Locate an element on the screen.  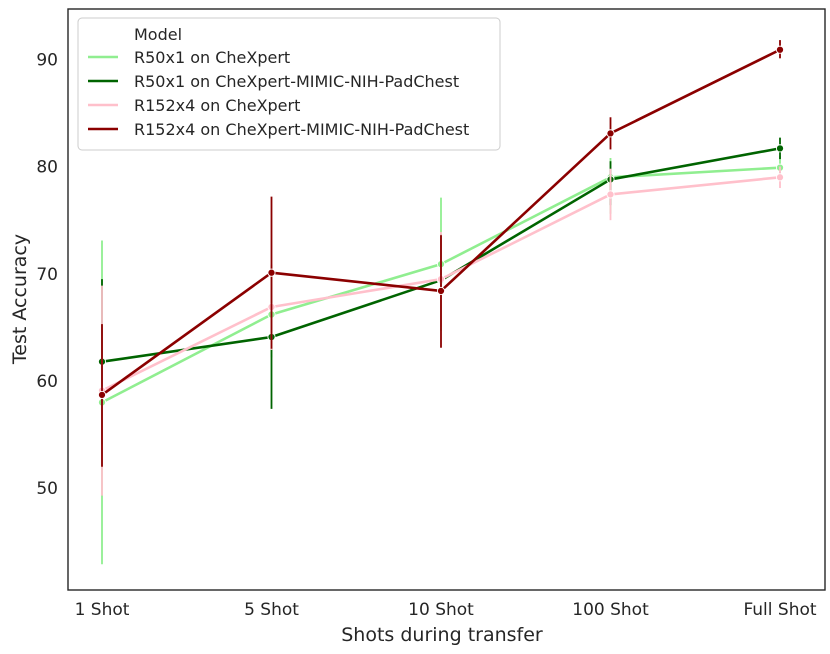
x-tick-labels: 1 Shot 5 Shot 10 Shot 100 Shot Full Shot is located at coordinates (446, 610).